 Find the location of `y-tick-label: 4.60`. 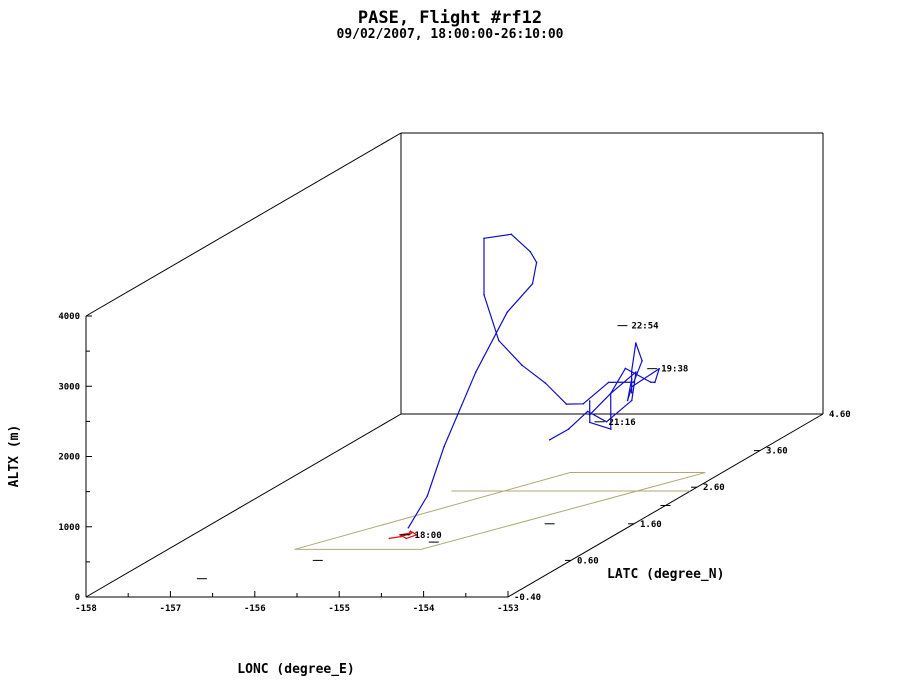

y-tick-label: 4.60 is located at coordinates (840, 415).